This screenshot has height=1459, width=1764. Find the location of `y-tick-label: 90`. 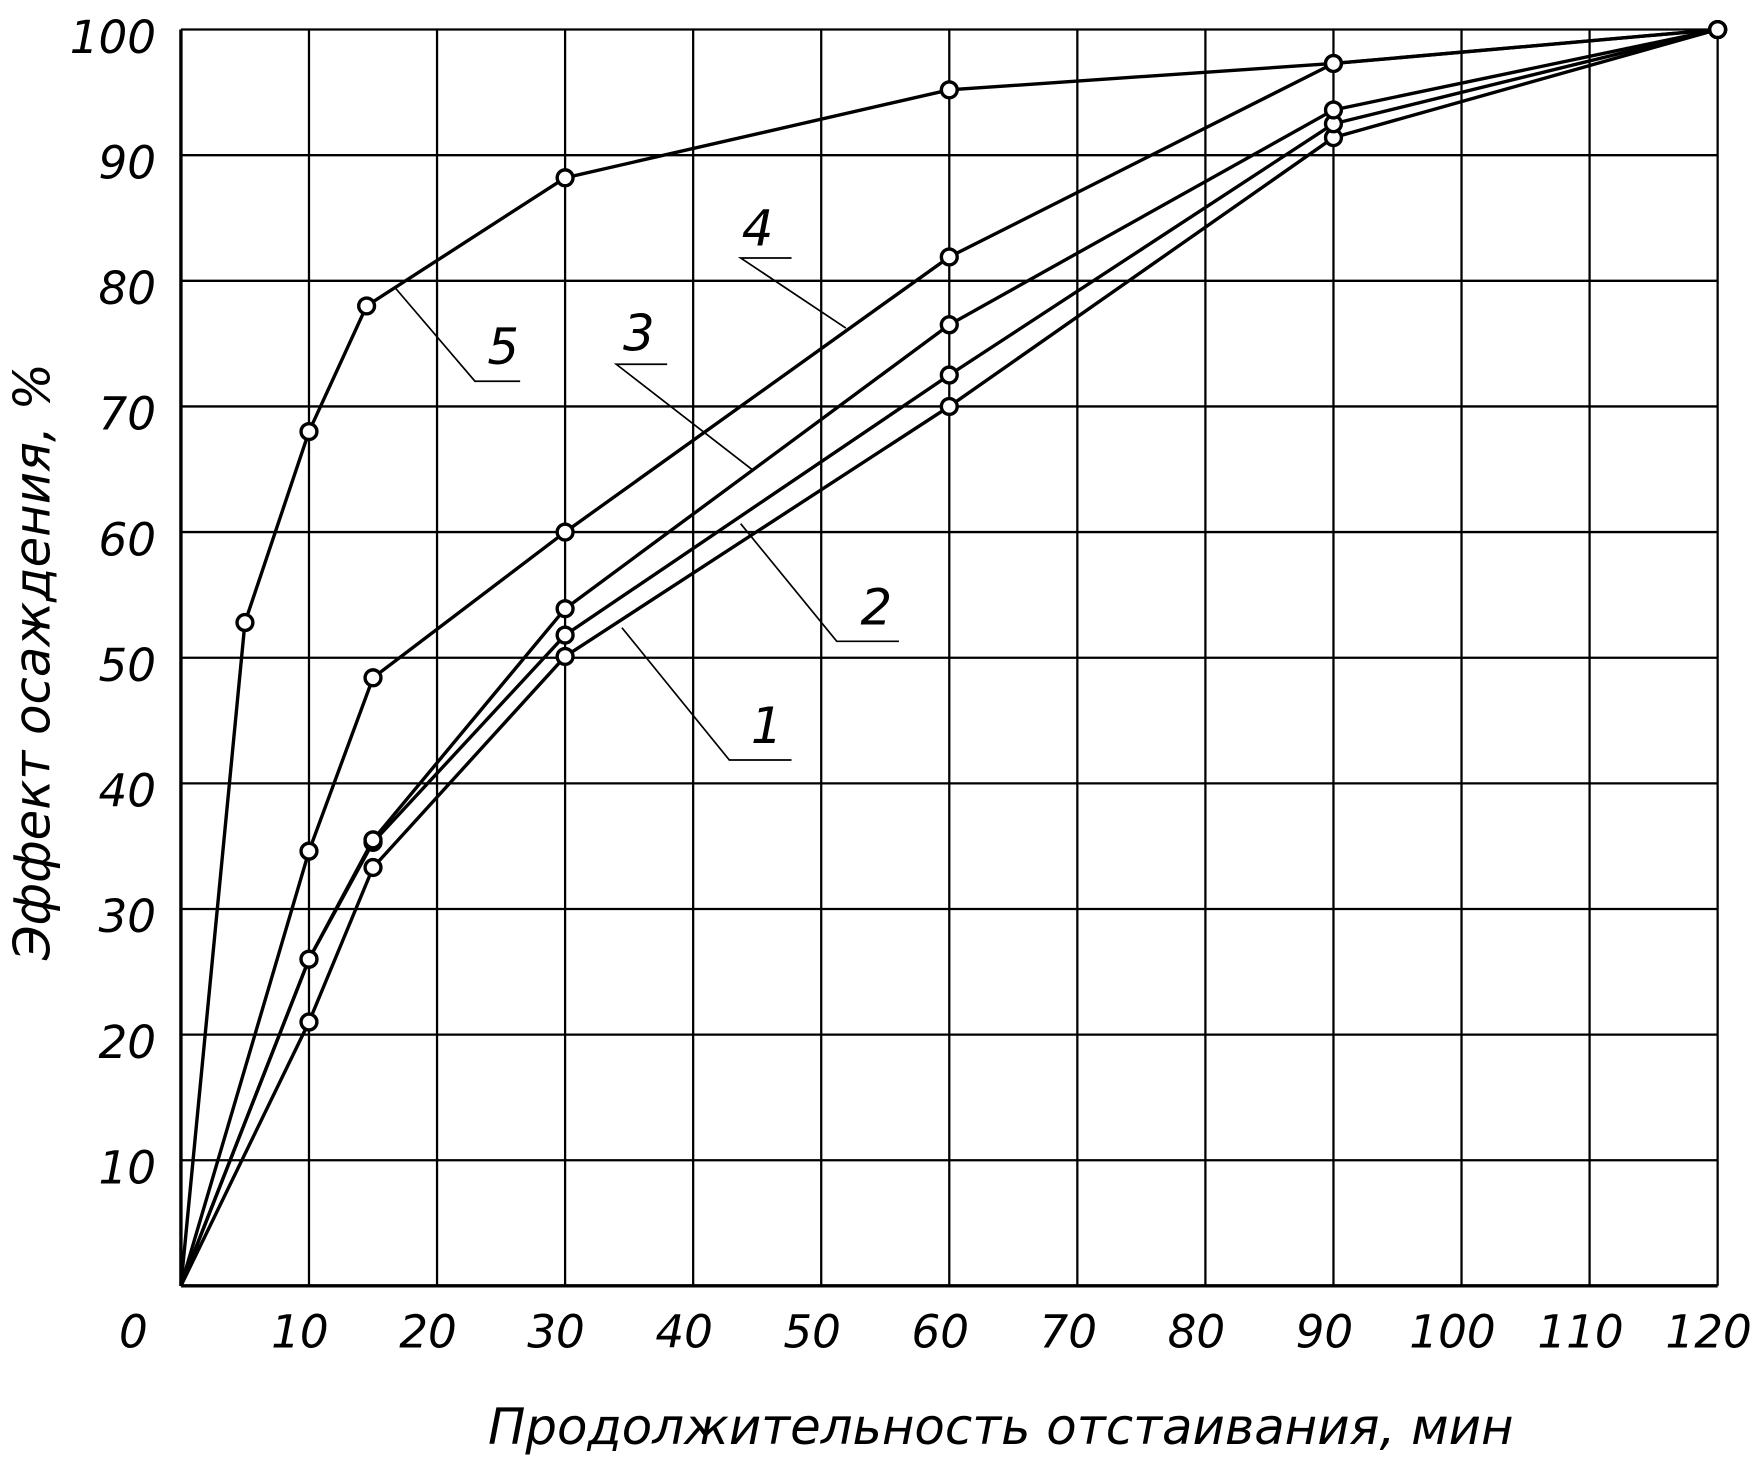

y-tick-label: 90 is located at coordinates (127, 162).